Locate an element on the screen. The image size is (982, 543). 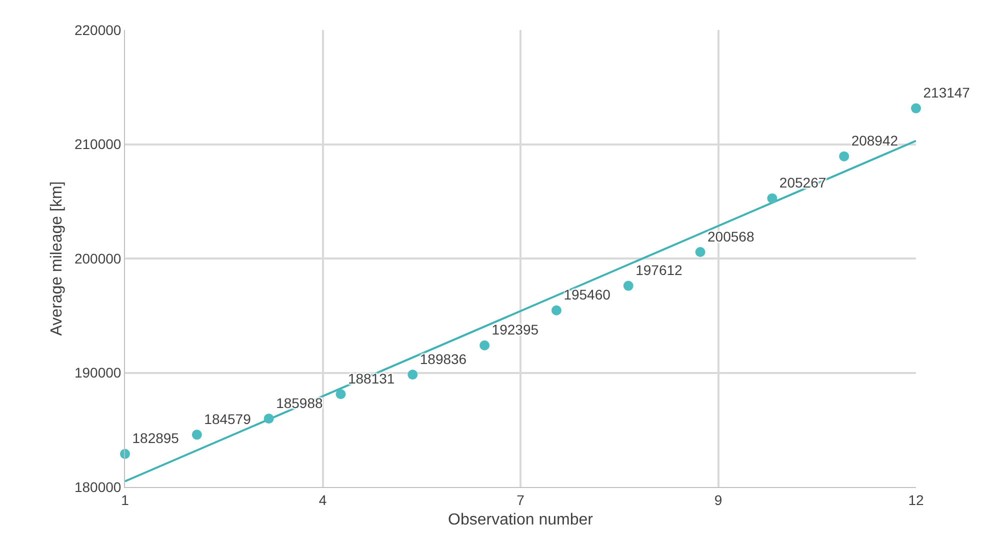
data-label: 192395 is located at coordinates (515, 330).